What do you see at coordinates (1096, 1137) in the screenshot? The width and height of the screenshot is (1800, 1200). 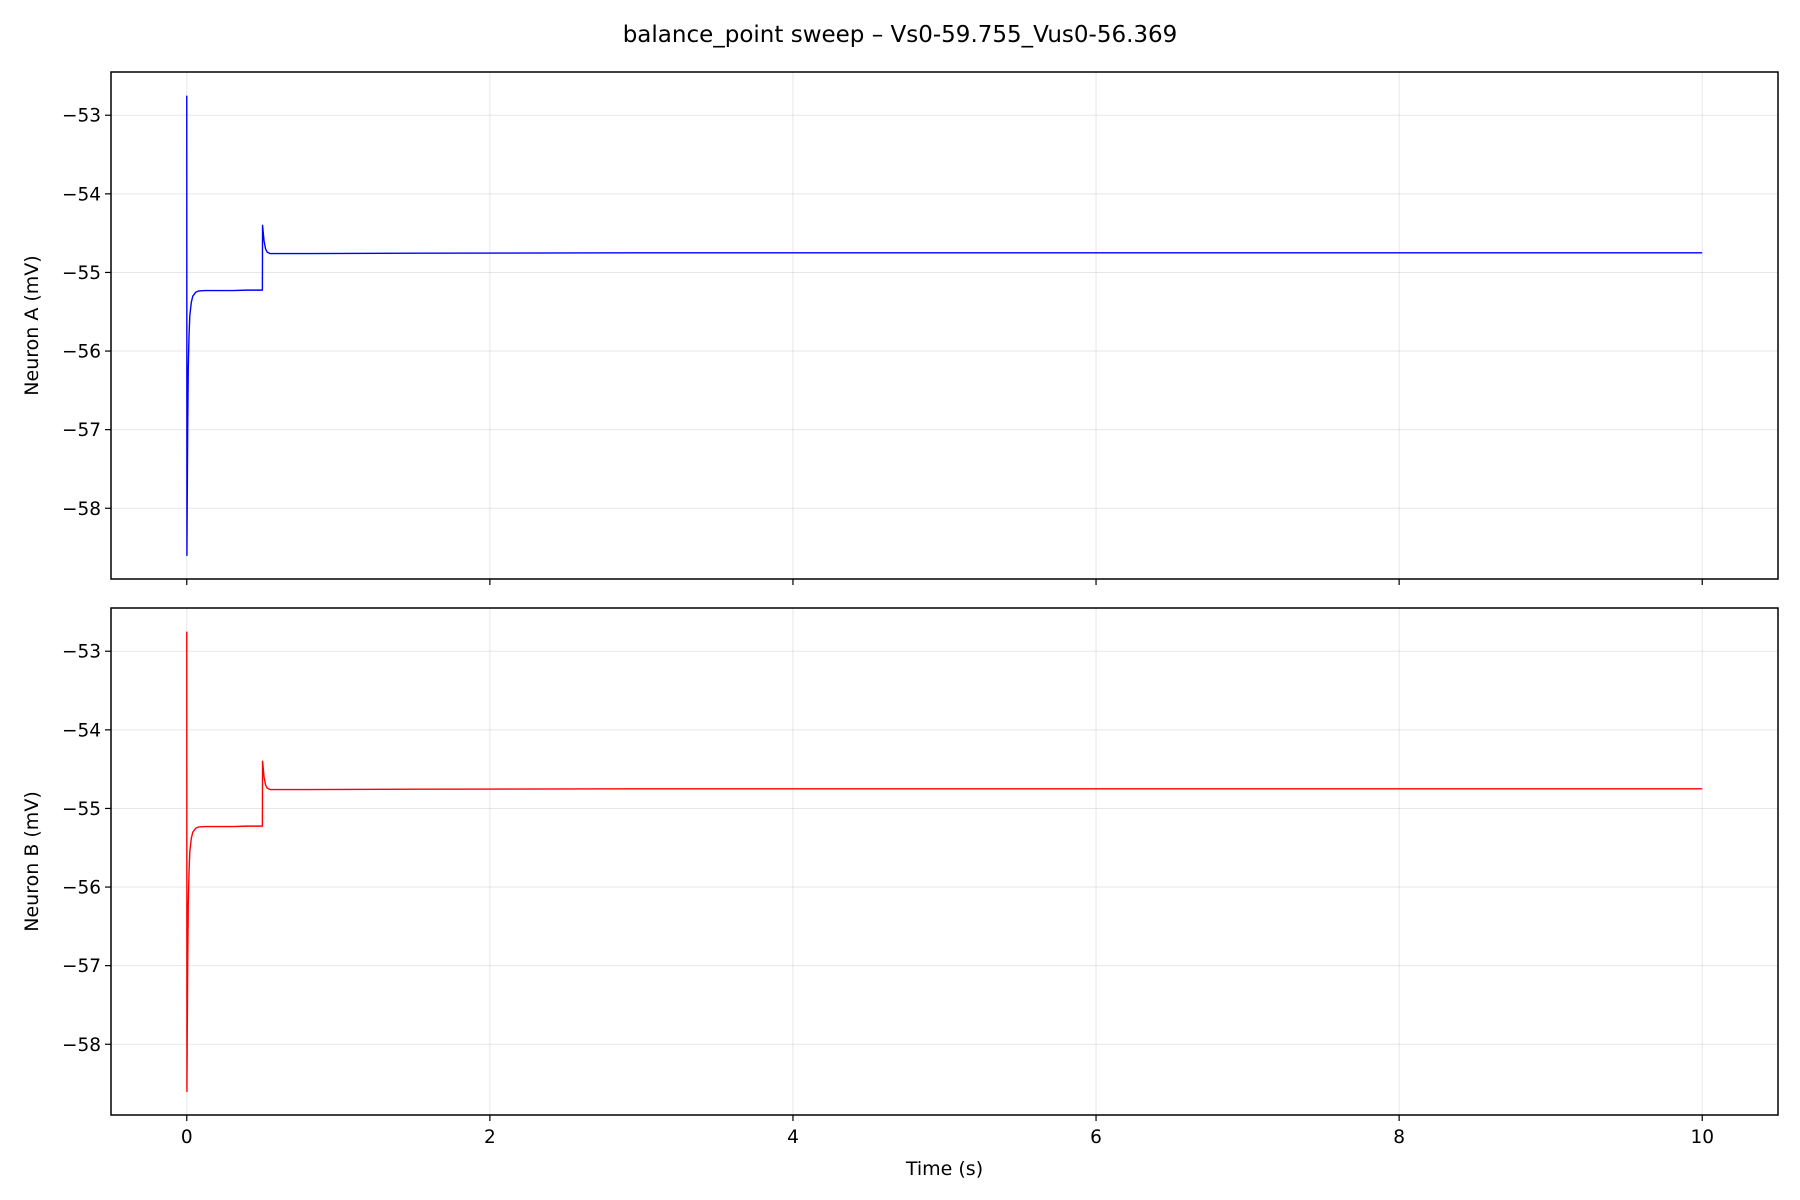 I see `x-tick-label: 6` at bounding box center [1096, 1137].